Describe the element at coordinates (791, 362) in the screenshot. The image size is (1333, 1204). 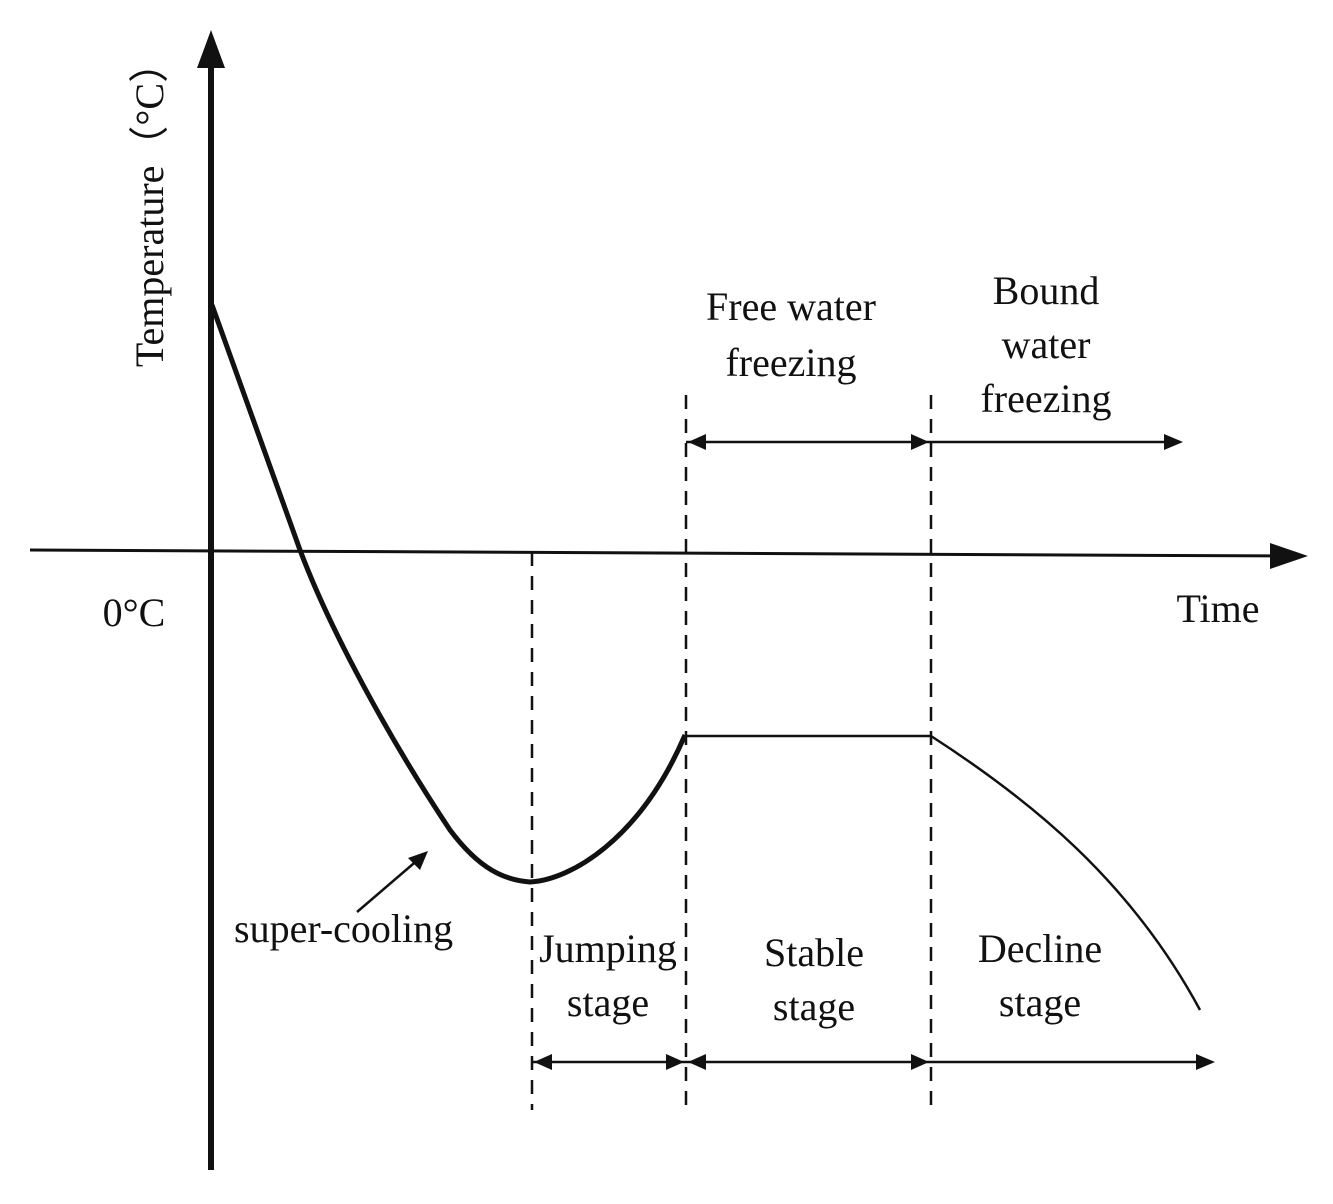
I see `free-water-label-line2: freezing` at that location.